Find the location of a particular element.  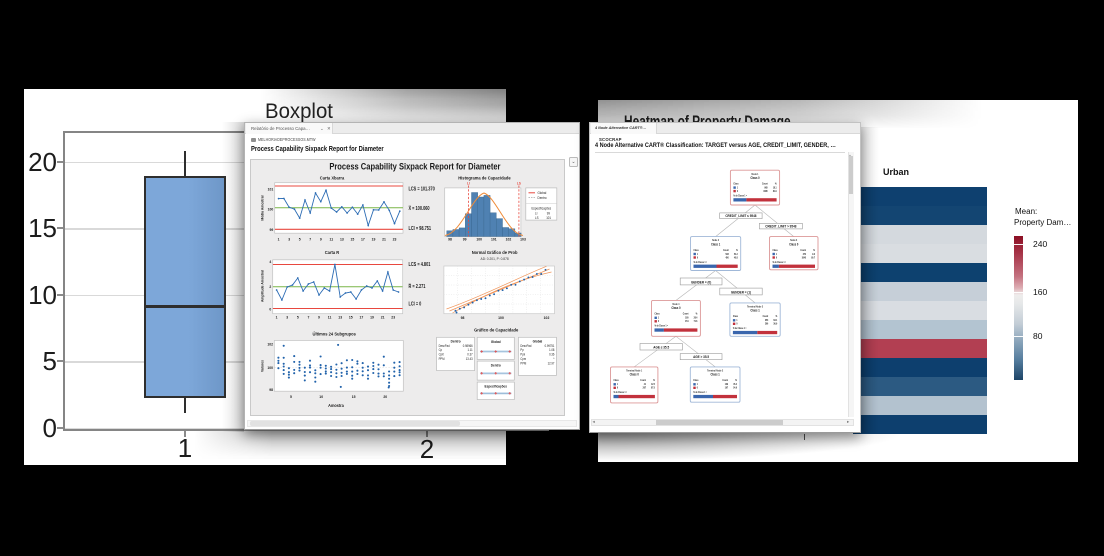

svg-text: GENDER = (1) is located at coordinates (741, 292).